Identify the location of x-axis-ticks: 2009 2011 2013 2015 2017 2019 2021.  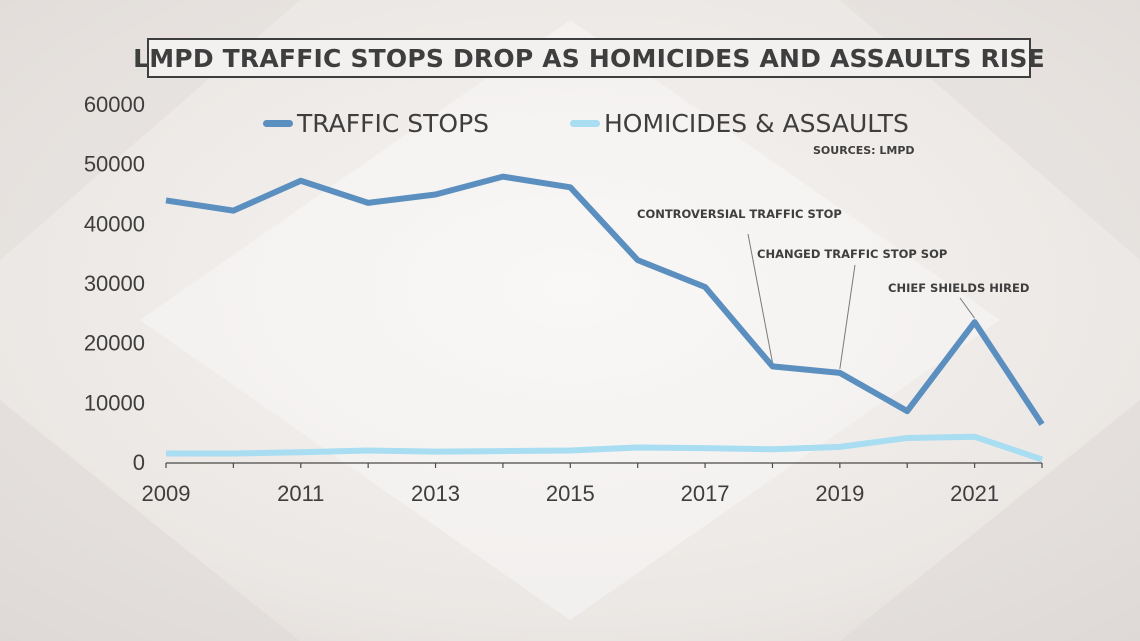
(592, 484).